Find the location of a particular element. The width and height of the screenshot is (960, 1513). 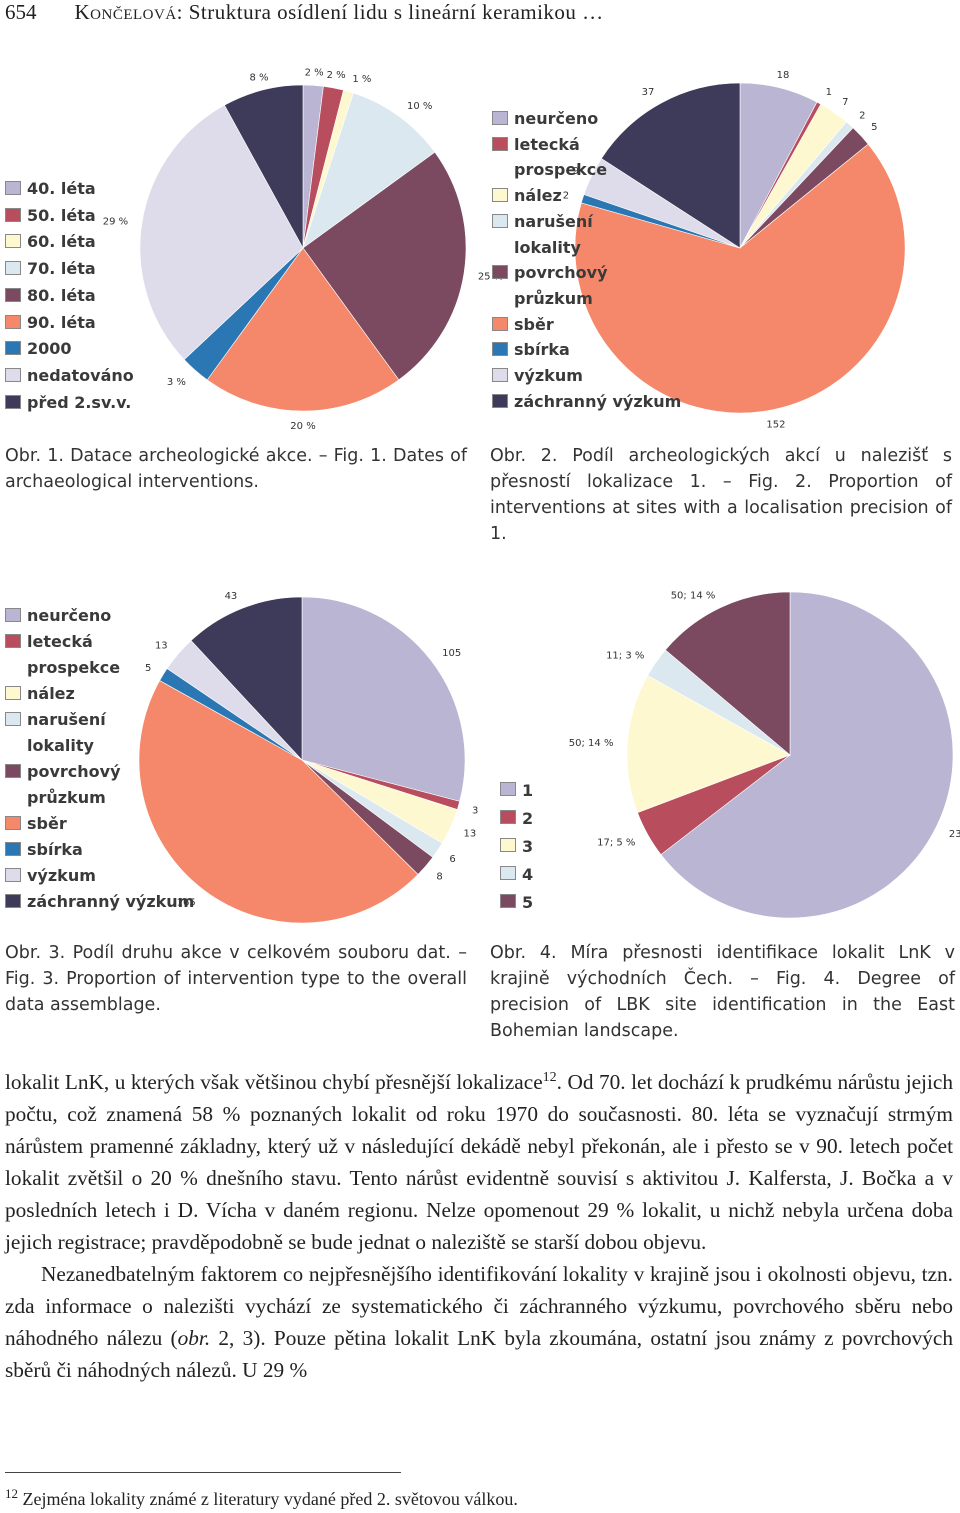

author: Končelová: is located at coordinates (128, 12).